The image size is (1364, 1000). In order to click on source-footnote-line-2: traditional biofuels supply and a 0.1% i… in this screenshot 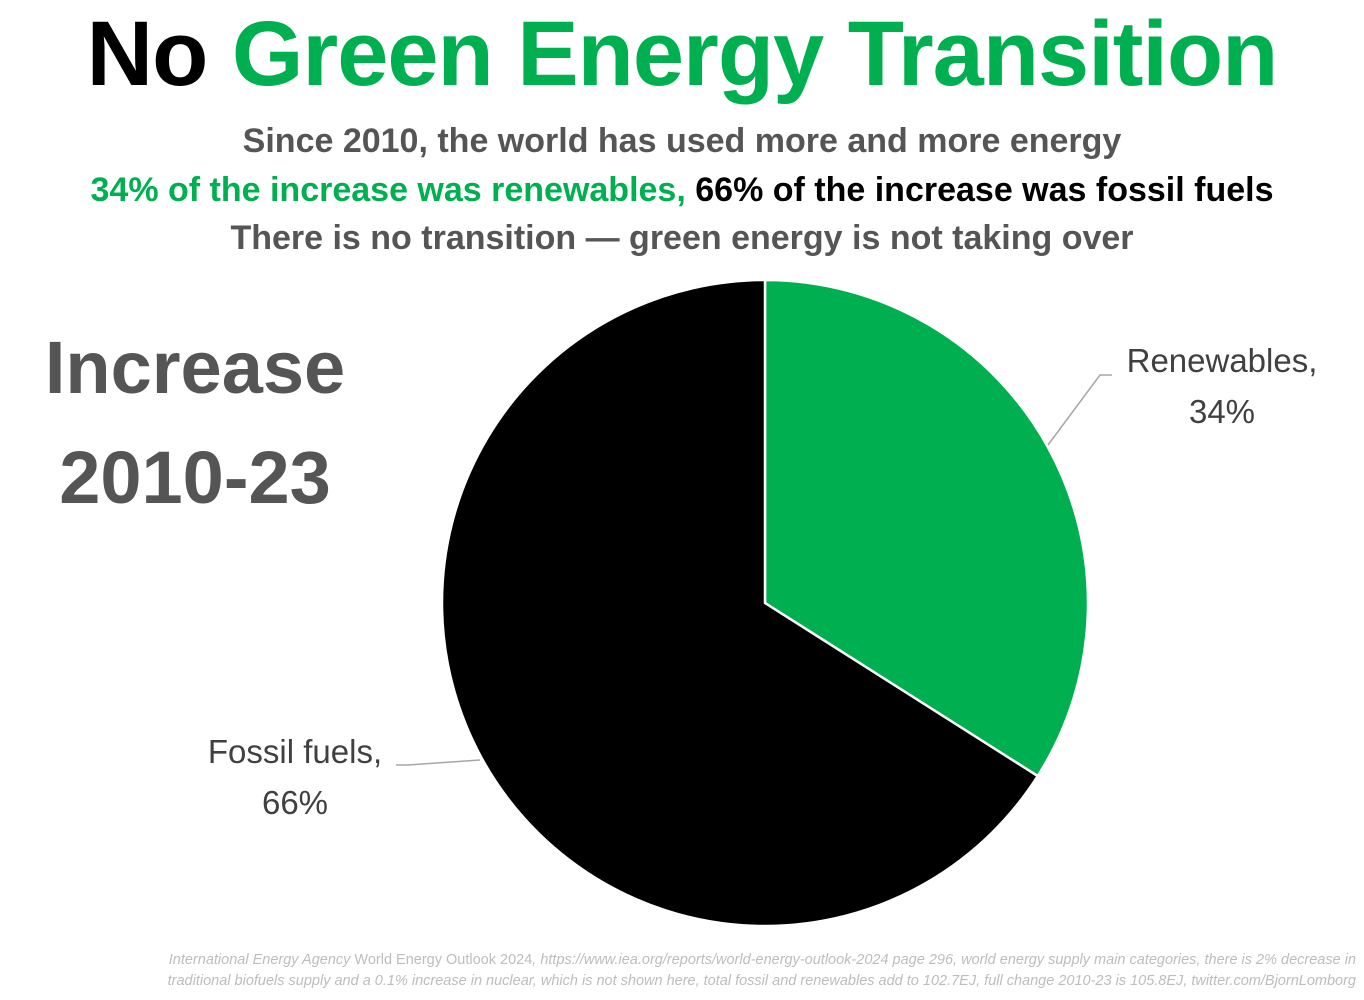, I will do `click(761, 981)`.